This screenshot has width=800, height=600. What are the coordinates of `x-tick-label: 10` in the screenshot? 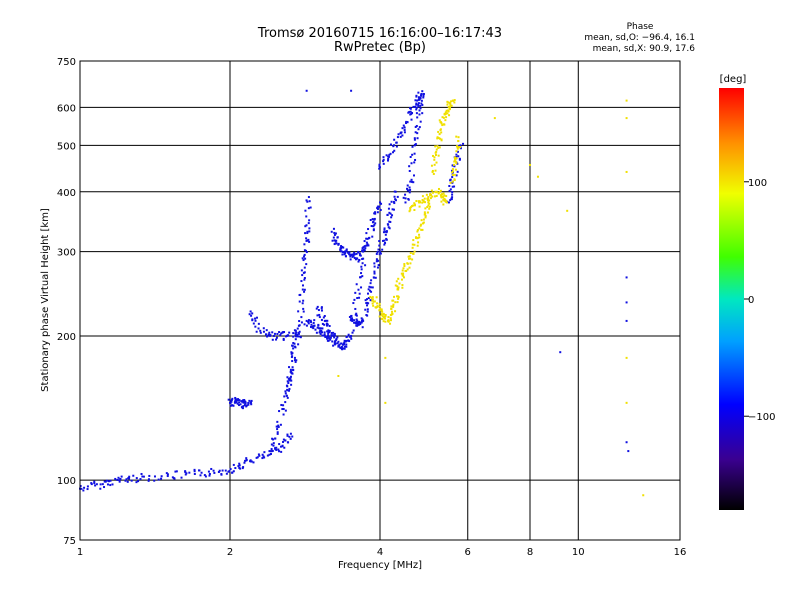 It's located at (578, 552).